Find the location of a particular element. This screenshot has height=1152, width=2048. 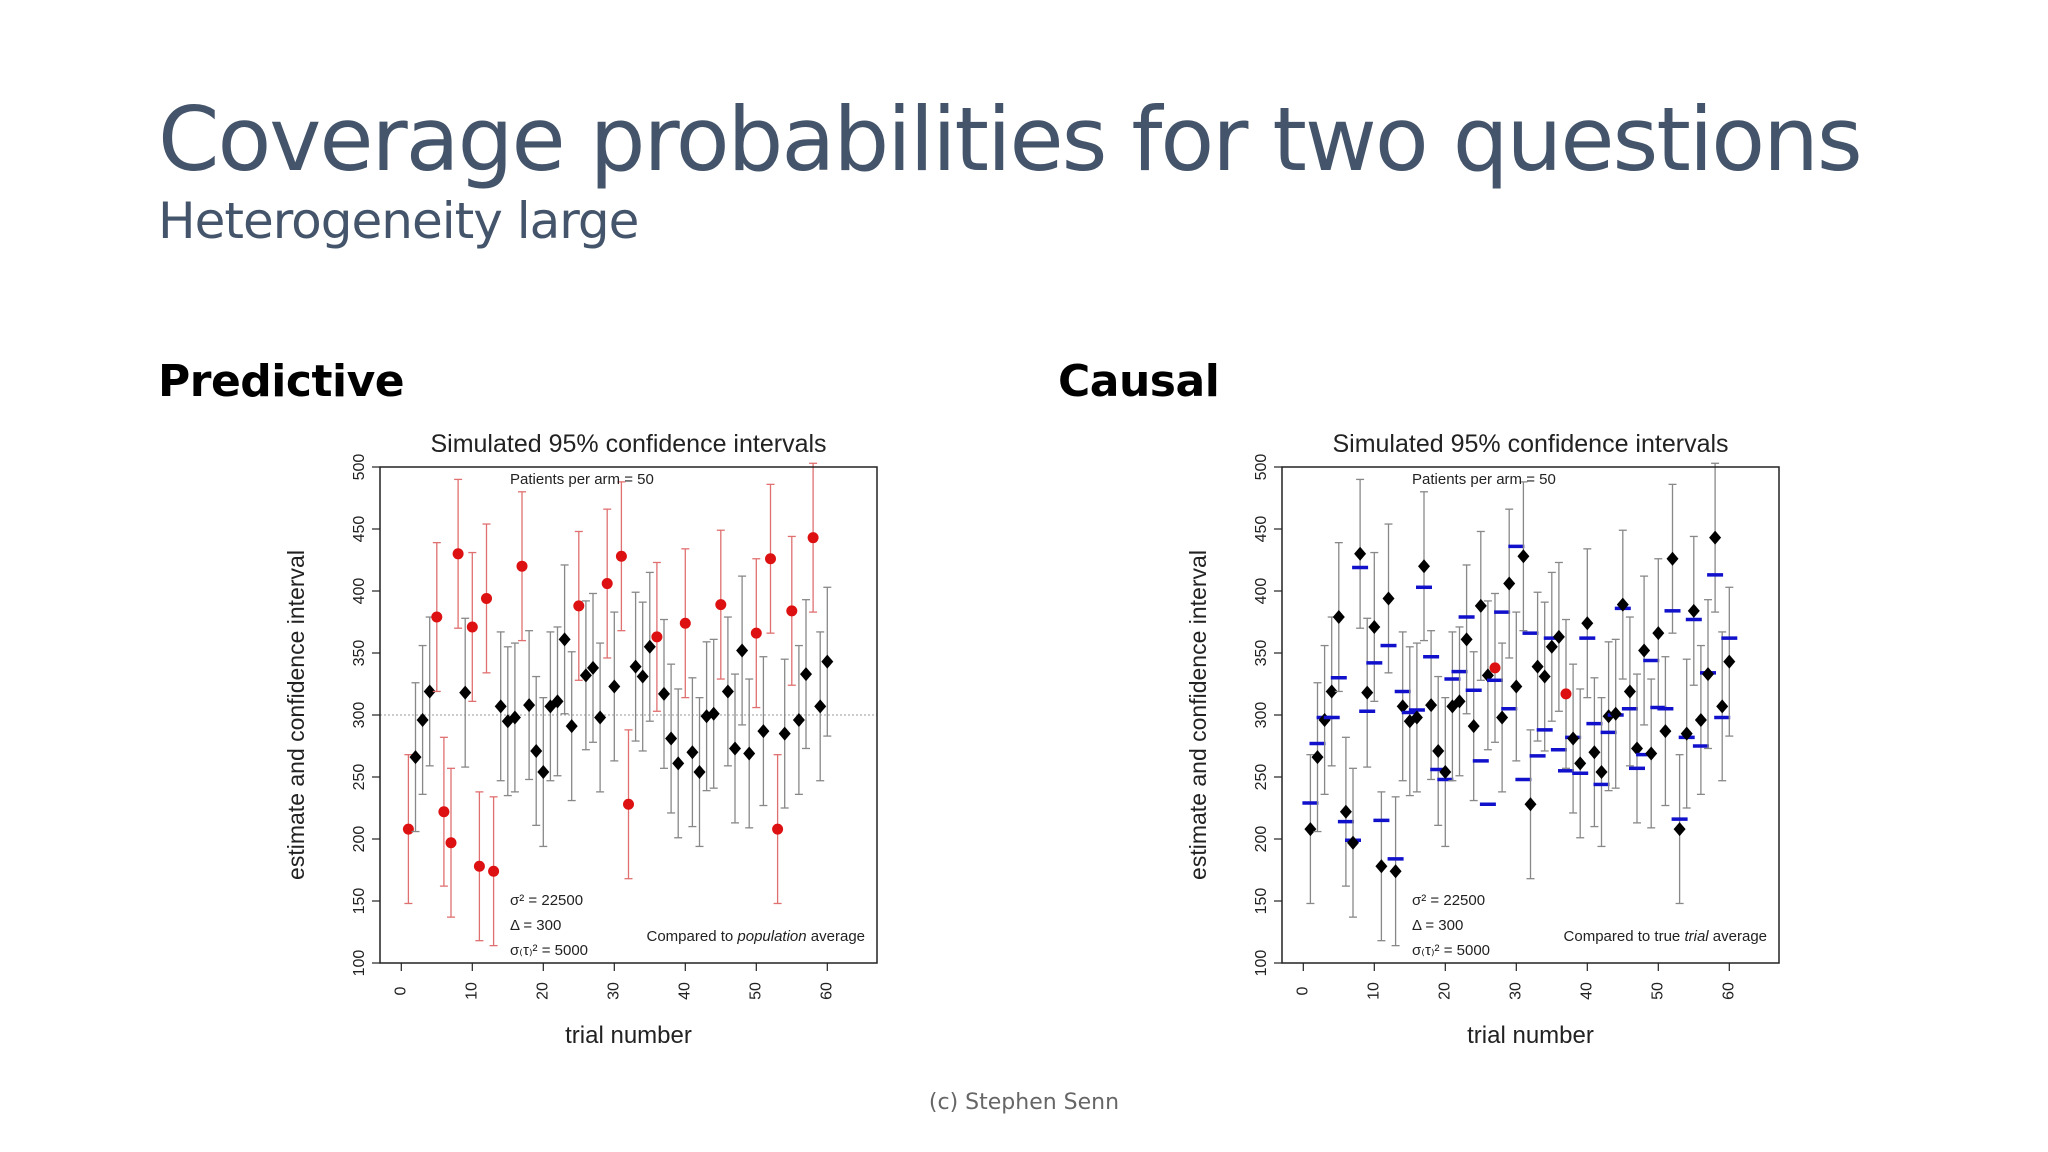

annotation-compare-pre: Compared to true is located at coordinates (1624, 936).